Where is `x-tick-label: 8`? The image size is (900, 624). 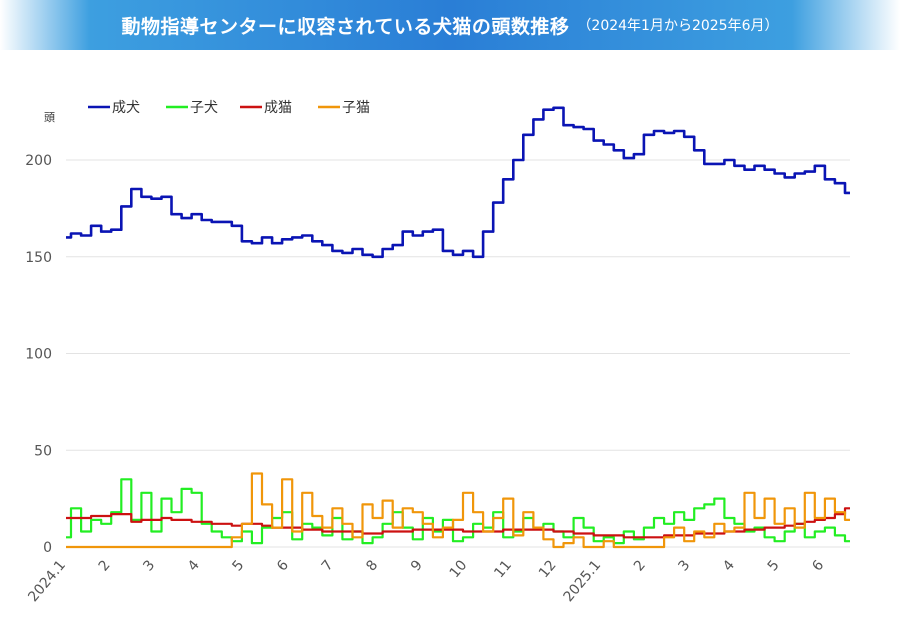 x-tick-label: 8 is located at coordinates (372, 565).